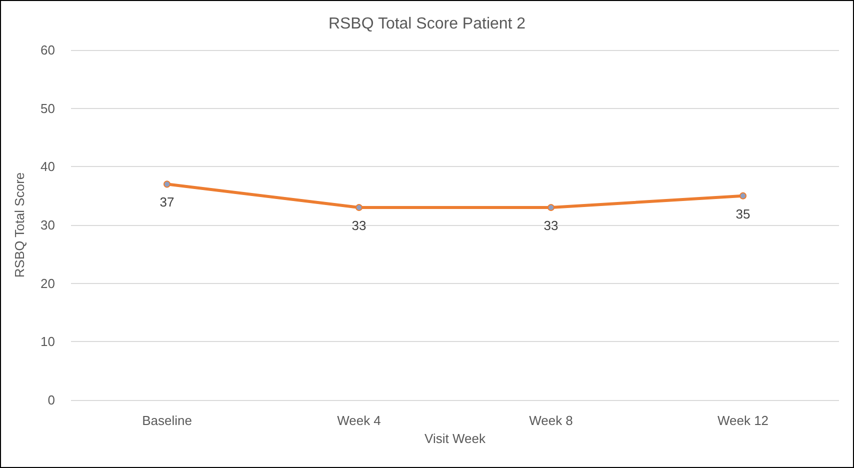 Image resolution: width=854 pixels, height=468 pixels. I want to click on y-axis-title: RSBQ Total Score, so click(19, 225).